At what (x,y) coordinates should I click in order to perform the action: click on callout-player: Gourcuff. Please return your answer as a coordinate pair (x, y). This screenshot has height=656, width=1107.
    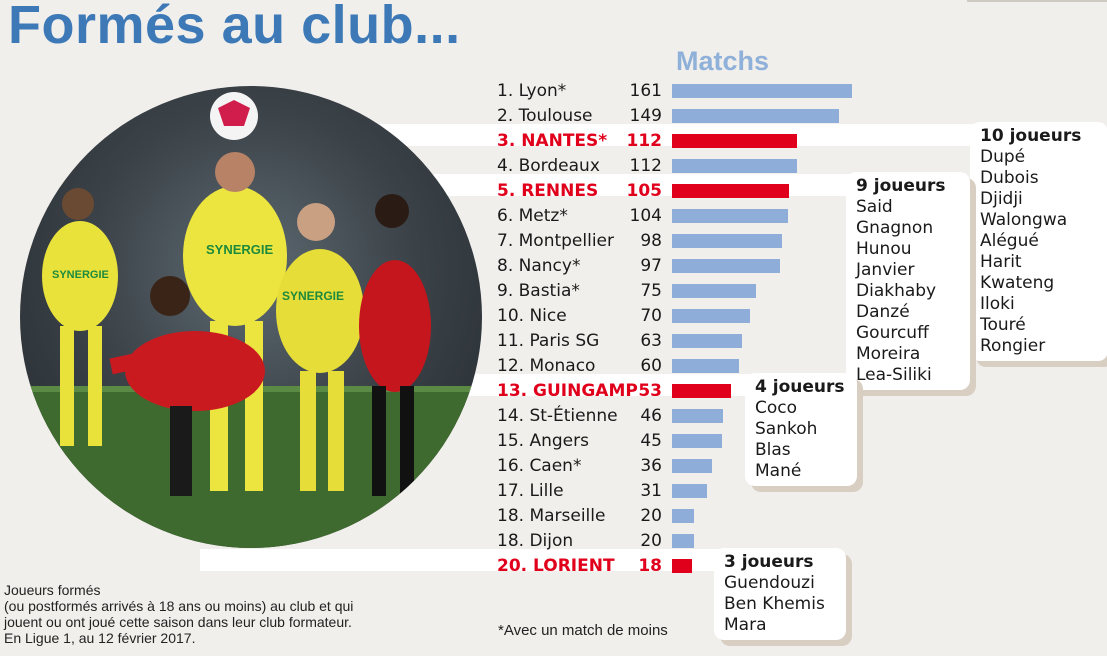
    Looking at the image, I should click on (892, 333).